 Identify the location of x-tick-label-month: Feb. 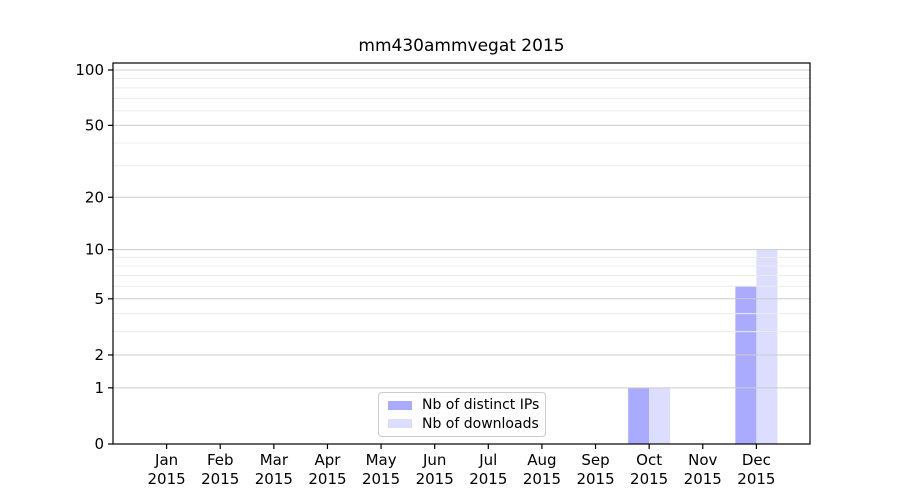
(220, 460).